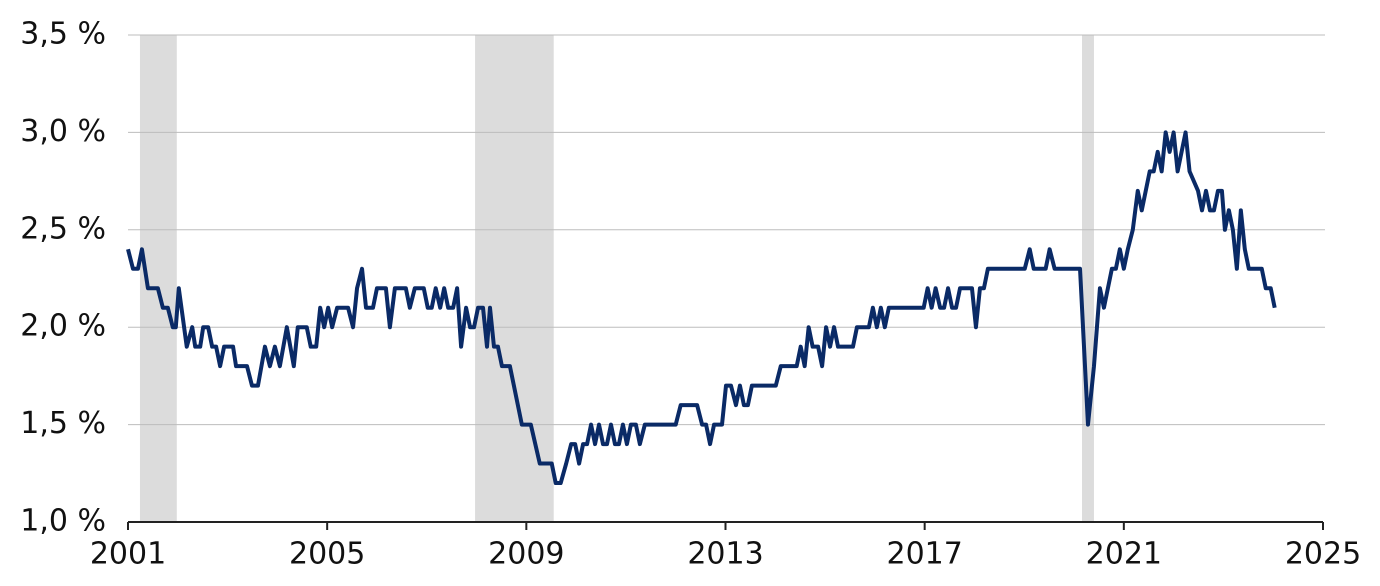 The width and height of the screenshot is (1380, 586). What do you see at coordinates (63, 326) in the screenshot?
I see `y-tick-label: 2,0 %` at bounding box center [63, 326].